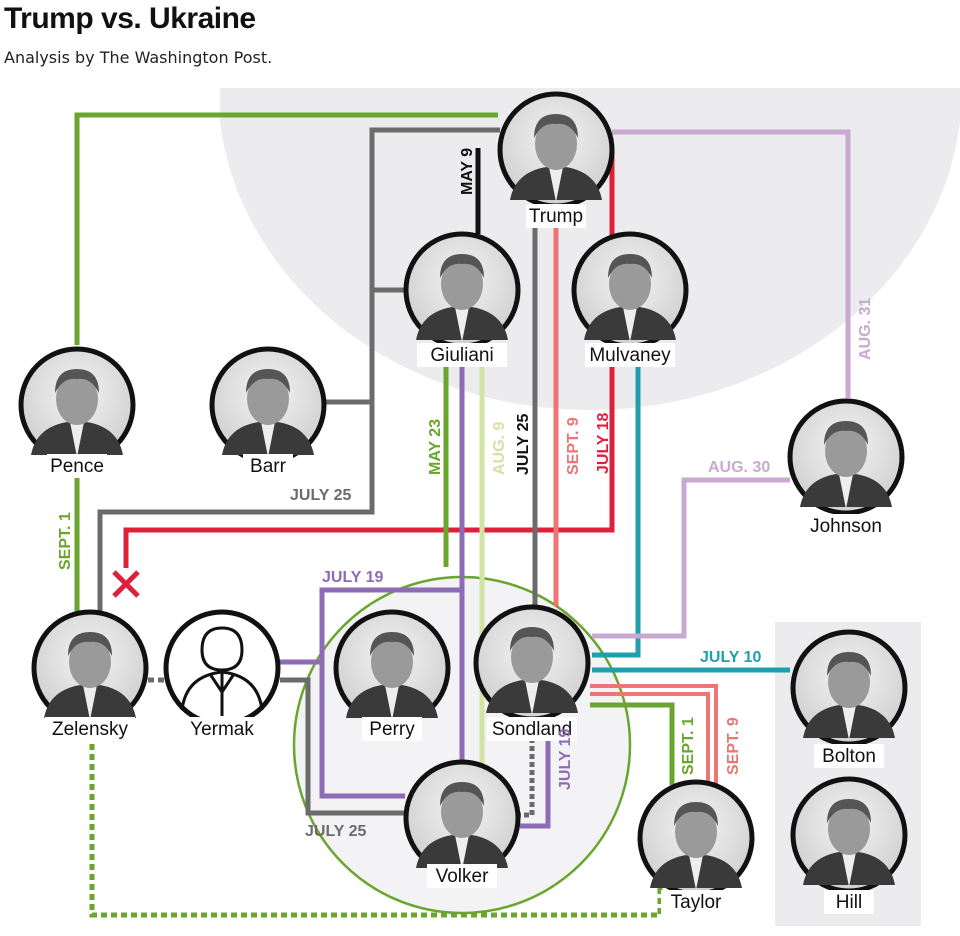 The width and height of the screenshot is (960, 936). I want to click on page-title: Trump vs. Ukraine, so click(130, 18).